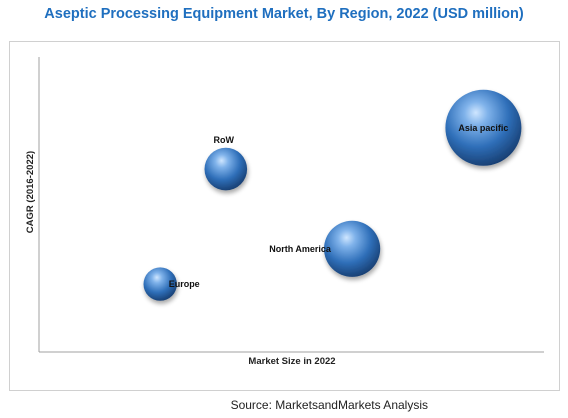 Image resolution: width=568 pixels, height=418 pixels. What do you see at coordinates (329, 405) in the screenshot?
I see `source-note: Source: MarketsandMarkets Analysis` at bounding box center [329, 405].